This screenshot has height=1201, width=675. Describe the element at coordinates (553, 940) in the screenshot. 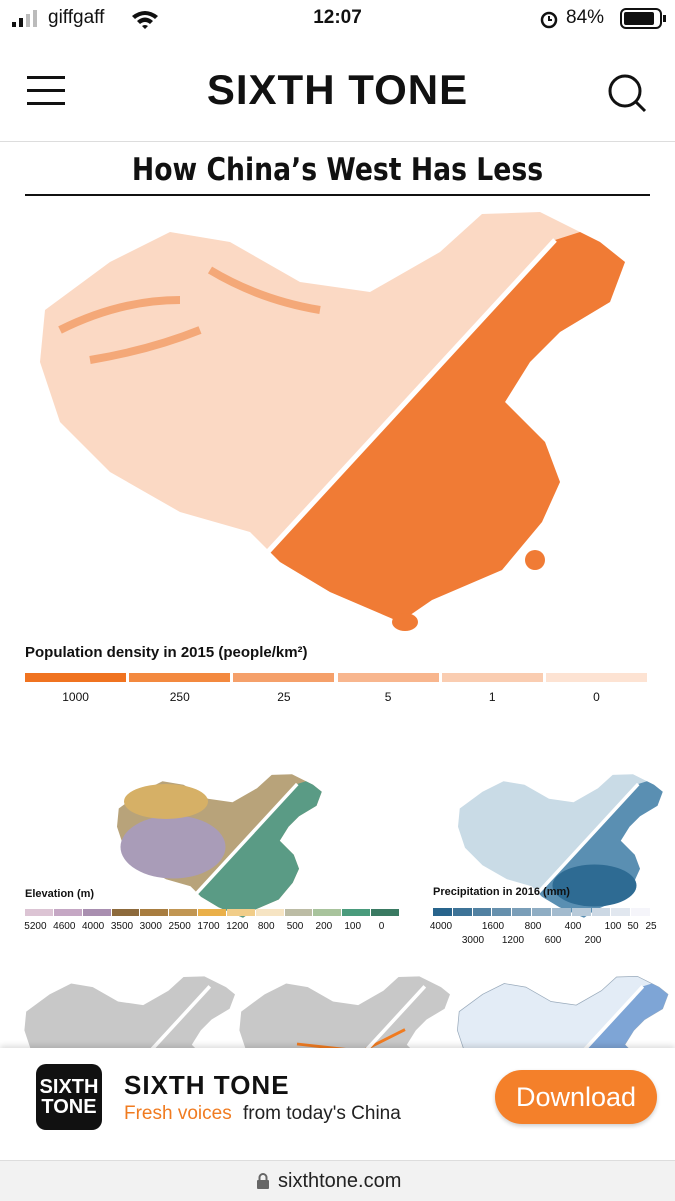

I see `legend-label: 600` at that location.